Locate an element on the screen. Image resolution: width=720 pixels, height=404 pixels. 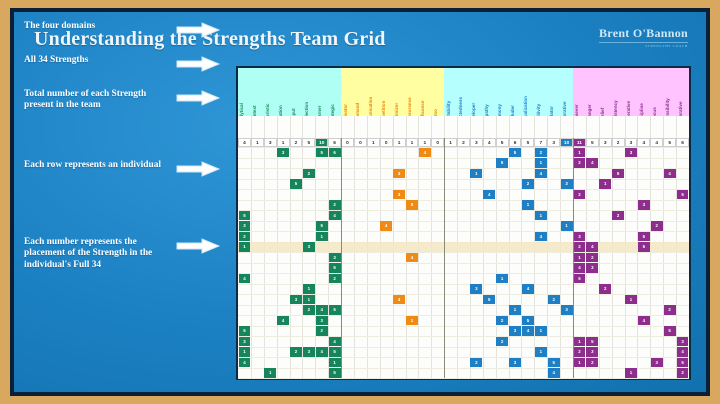
strength-column-developer: Developer is located at coordinates (476, 92).